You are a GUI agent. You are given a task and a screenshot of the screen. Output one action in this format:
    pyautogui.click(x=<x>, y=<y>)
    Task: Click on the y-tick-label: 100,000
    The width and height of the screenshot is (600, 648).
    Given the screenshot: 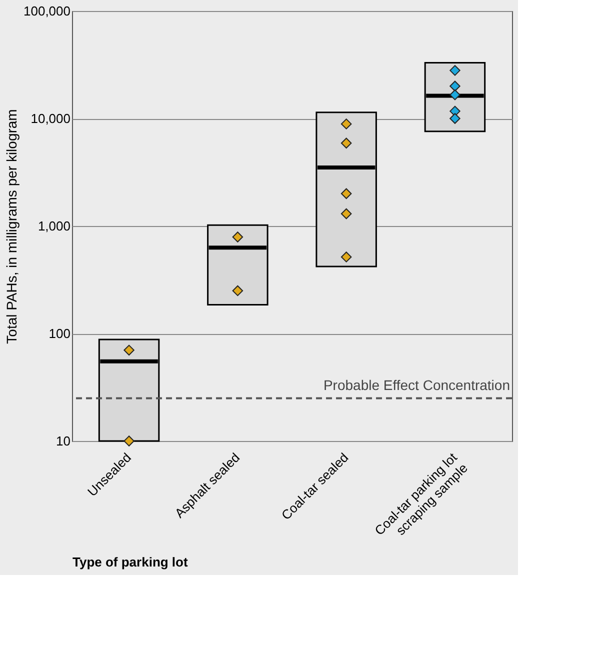 What is the action you would take?
    pyautogui.click(x=47, y=11)
    